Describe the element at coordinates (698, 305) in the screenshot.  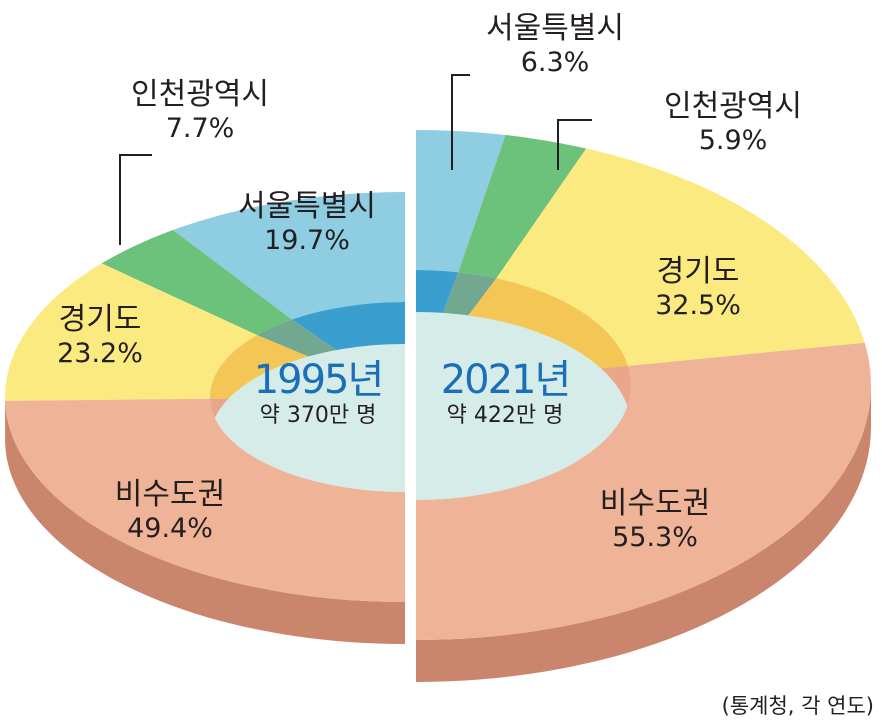
I see `value-label: 32.5%` at that location.